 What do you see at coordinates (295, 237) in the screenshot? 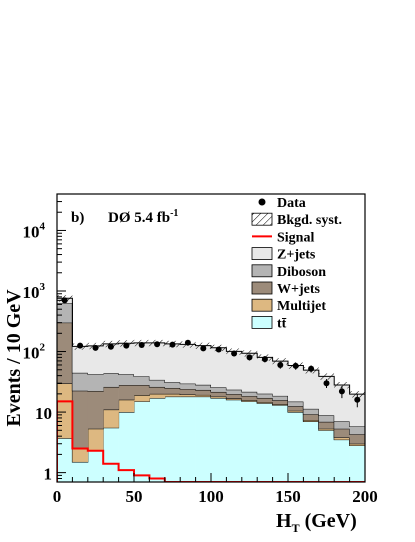
I see `legend-label: Signal` at bounding box center [295, 237].